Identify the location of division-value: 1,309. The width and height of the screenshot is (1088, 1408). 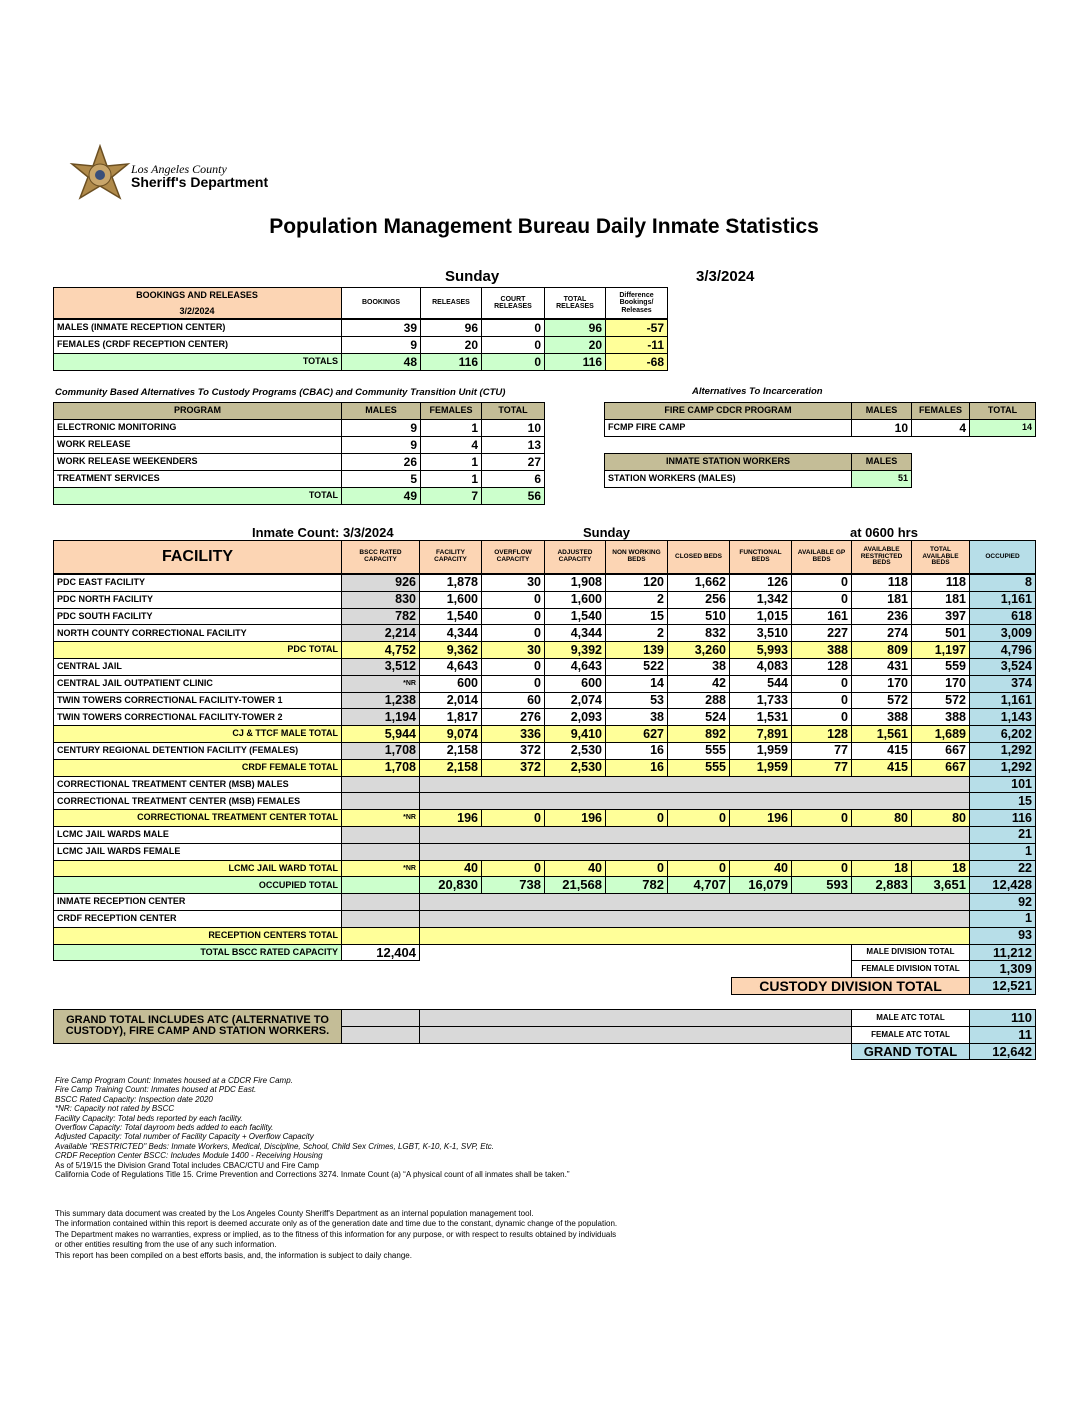
(1002, 969).